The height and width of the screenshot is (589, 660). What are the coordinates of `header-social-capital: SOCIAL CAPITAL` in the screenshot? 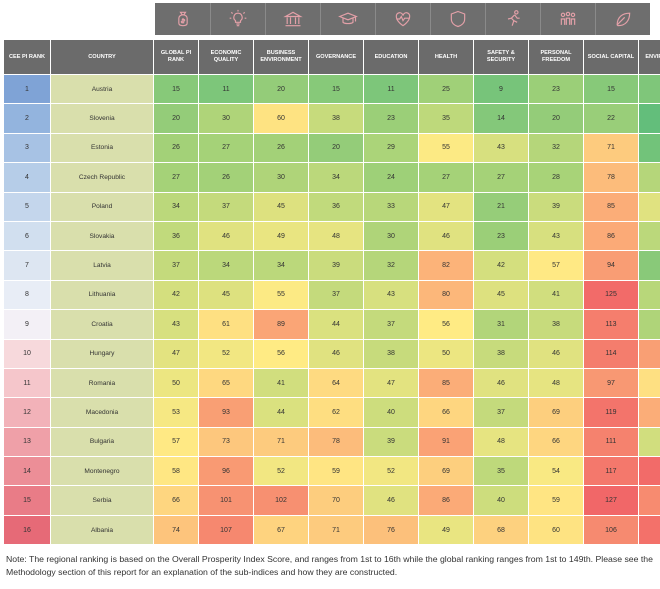 It's located at (611, 57).